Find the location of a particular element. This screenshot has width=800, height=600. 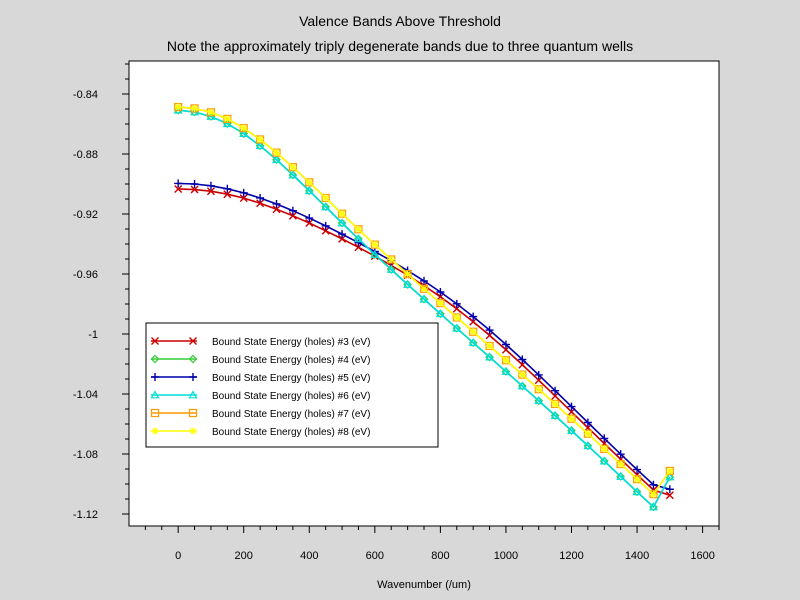

x-tick-label: 200 is located at coordinates (244, 556).